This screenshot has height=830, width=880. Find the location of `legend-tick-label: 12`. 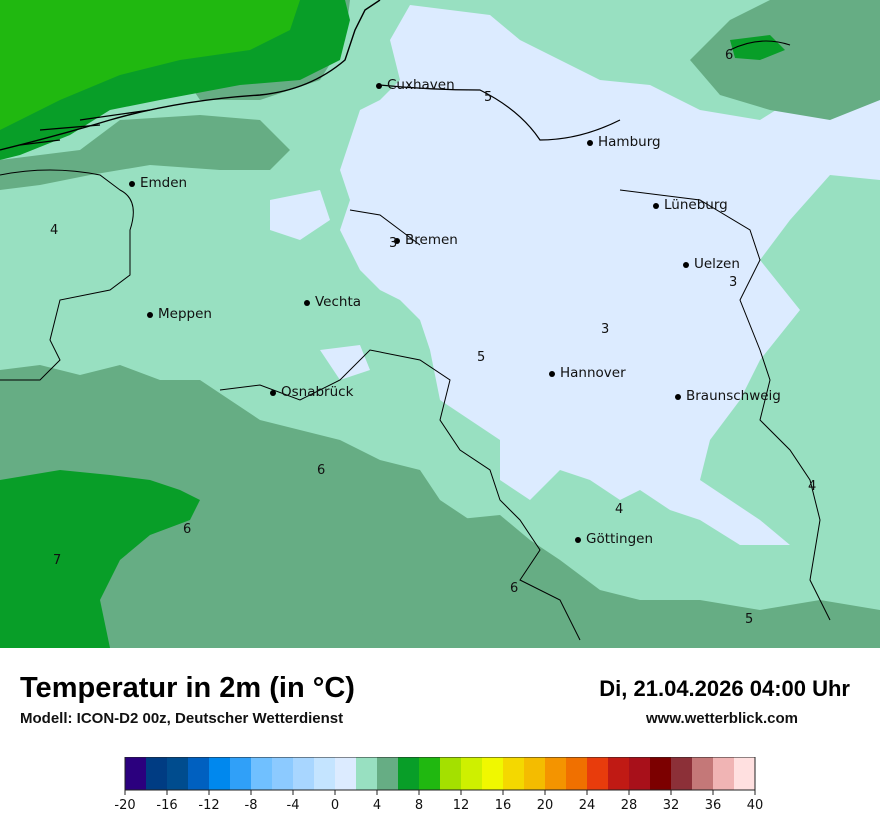

legend-tick-label: 12 is located at coordinates (461, 805).